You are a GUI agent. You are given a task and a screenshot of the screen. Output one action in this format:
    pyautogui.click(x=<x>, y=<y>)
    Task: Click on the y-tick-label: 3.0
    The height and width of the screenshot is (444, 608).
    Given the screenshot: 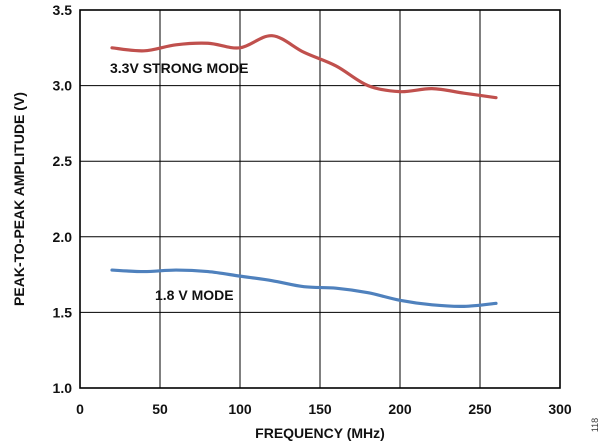 What is the action you would take?
    pyautogui.click(x=63, y=86)
    